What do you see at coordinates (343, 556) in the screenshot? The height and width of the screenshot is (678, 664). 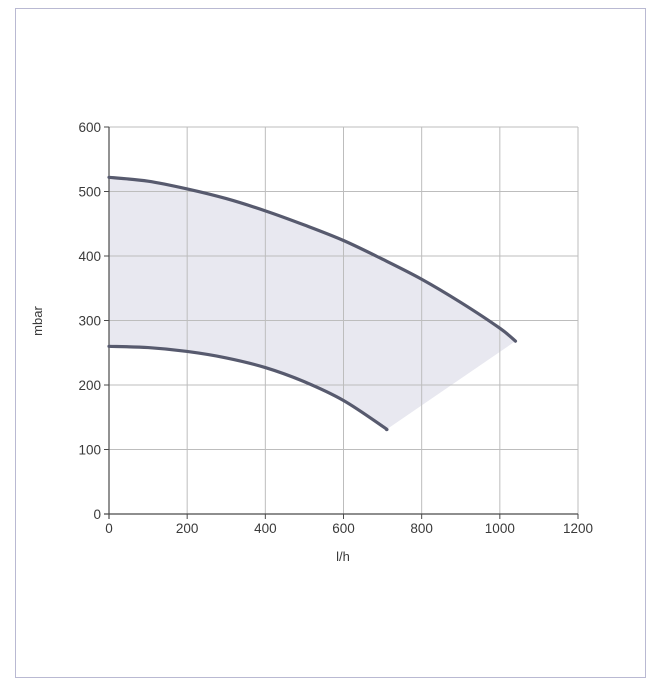 I see `x-axis-label: l/h` at bounding box center [343, 556].